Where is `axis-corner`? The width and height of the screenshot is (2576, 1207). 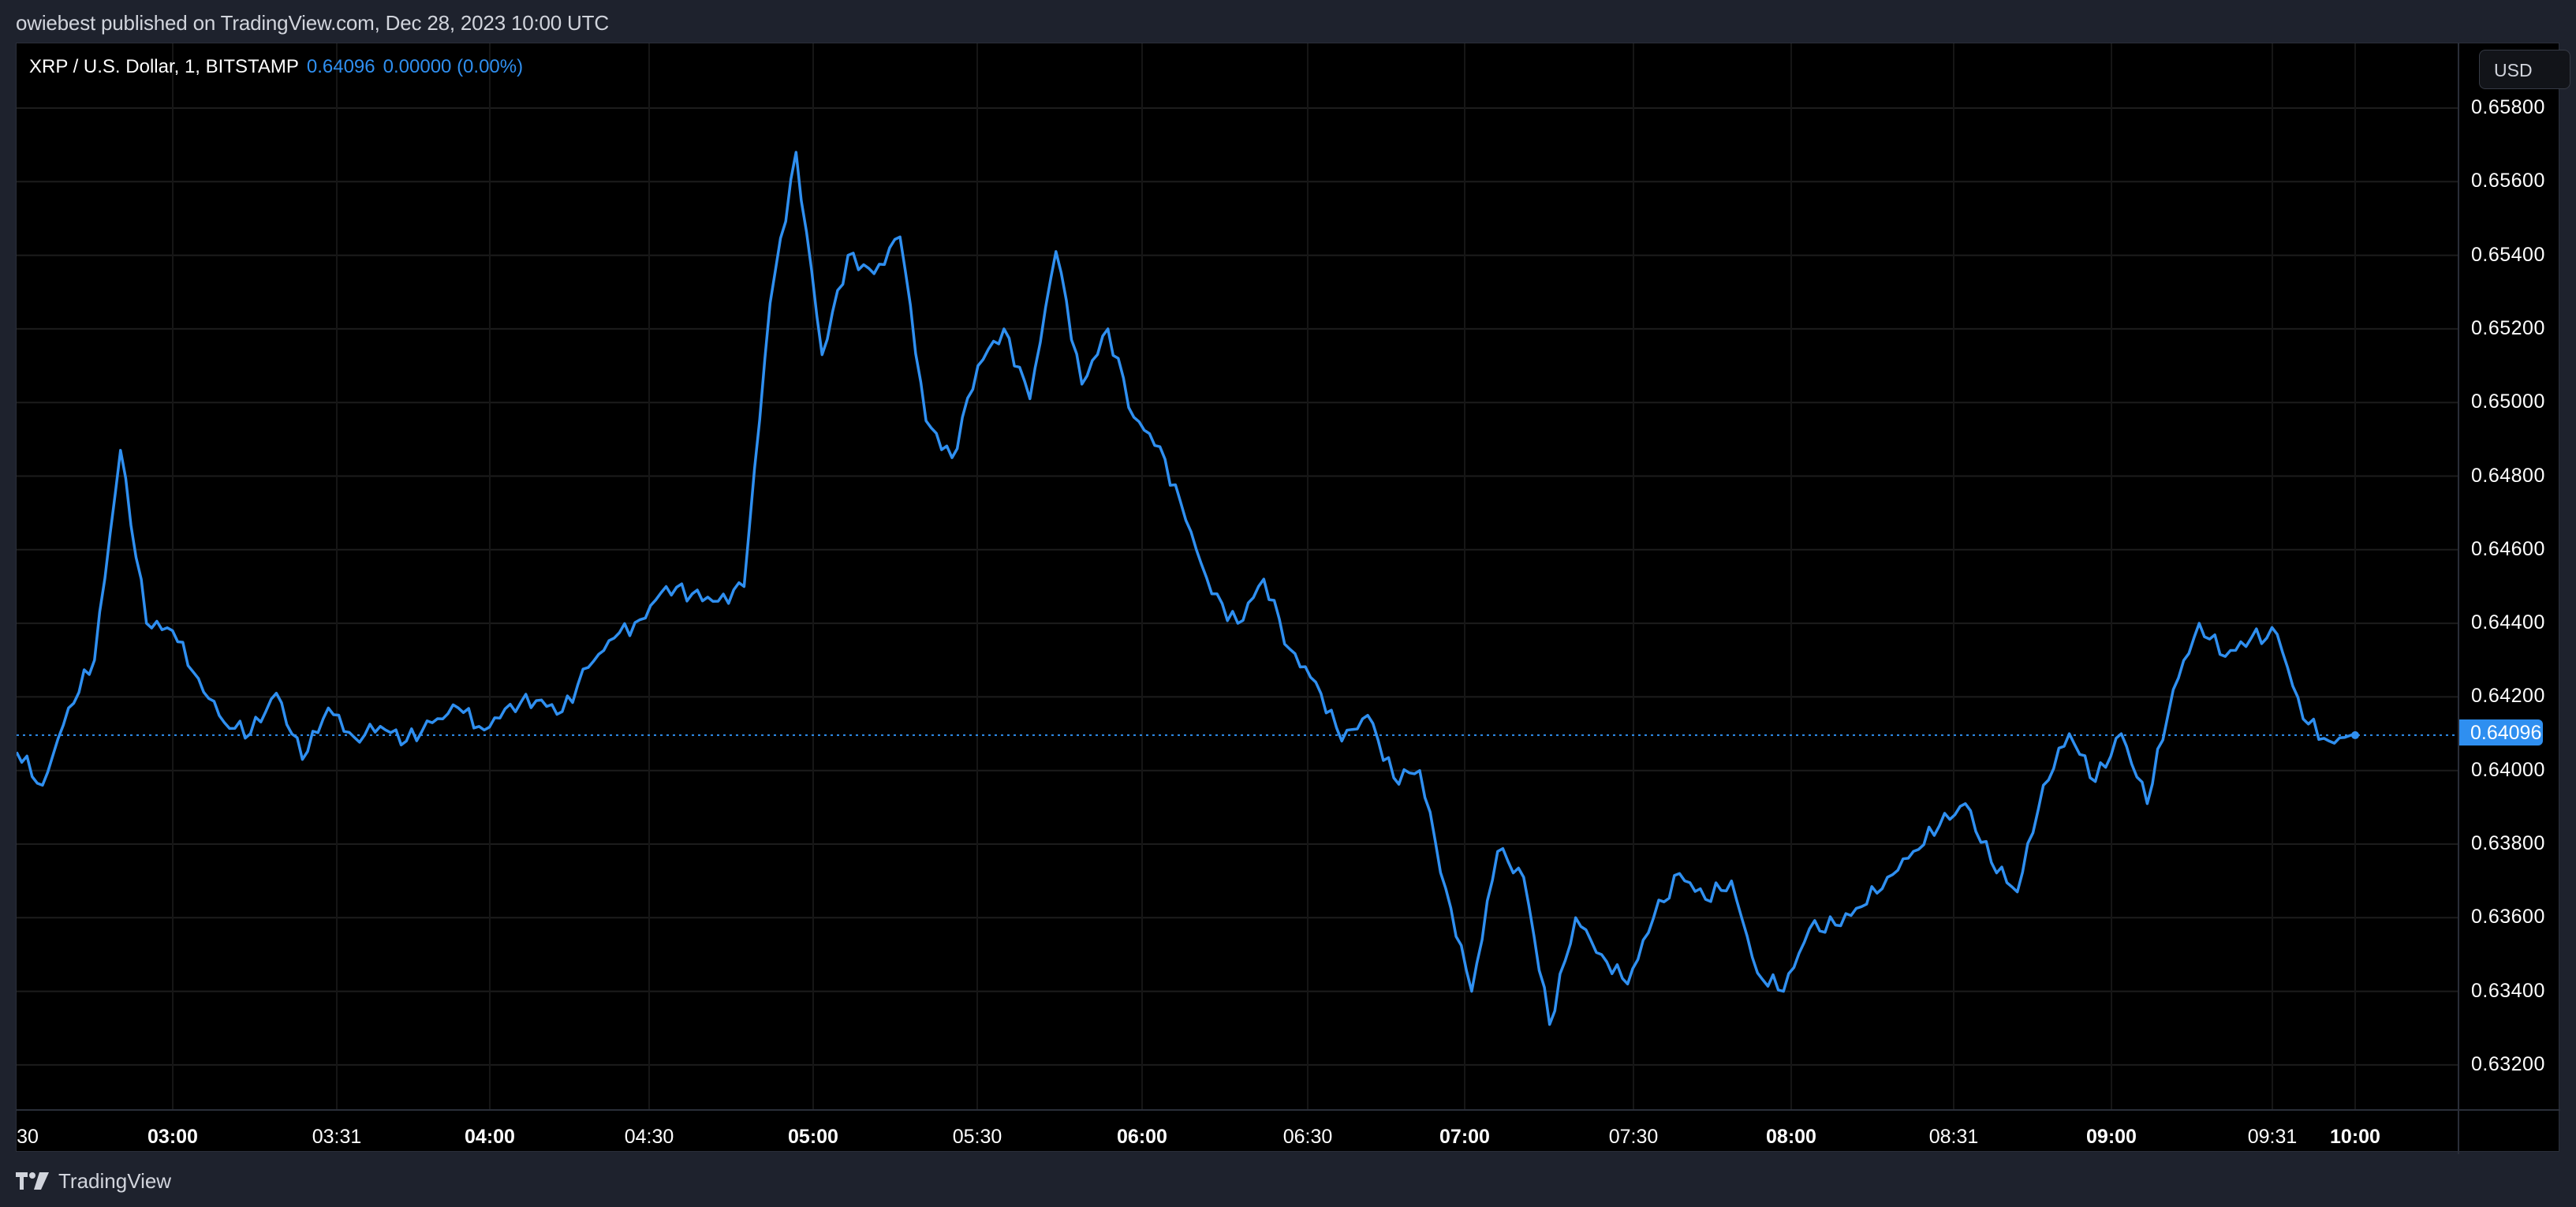 axis-corner is located at coordinates (2458, 1133).